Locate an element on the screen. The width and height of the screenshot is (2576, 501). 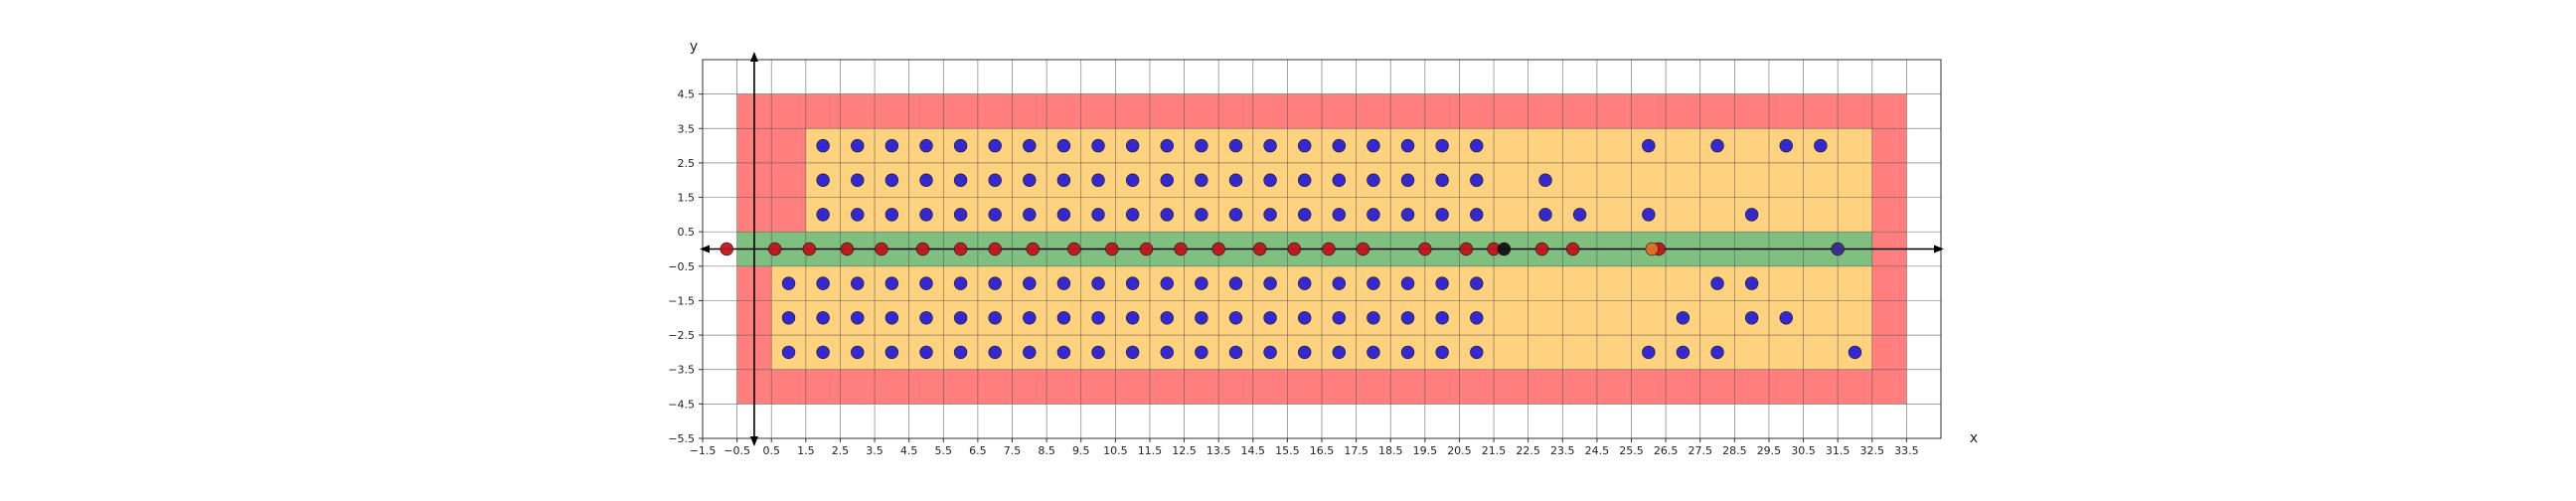
y-tick-label: 3.5 is located at coordinates (687, 128).